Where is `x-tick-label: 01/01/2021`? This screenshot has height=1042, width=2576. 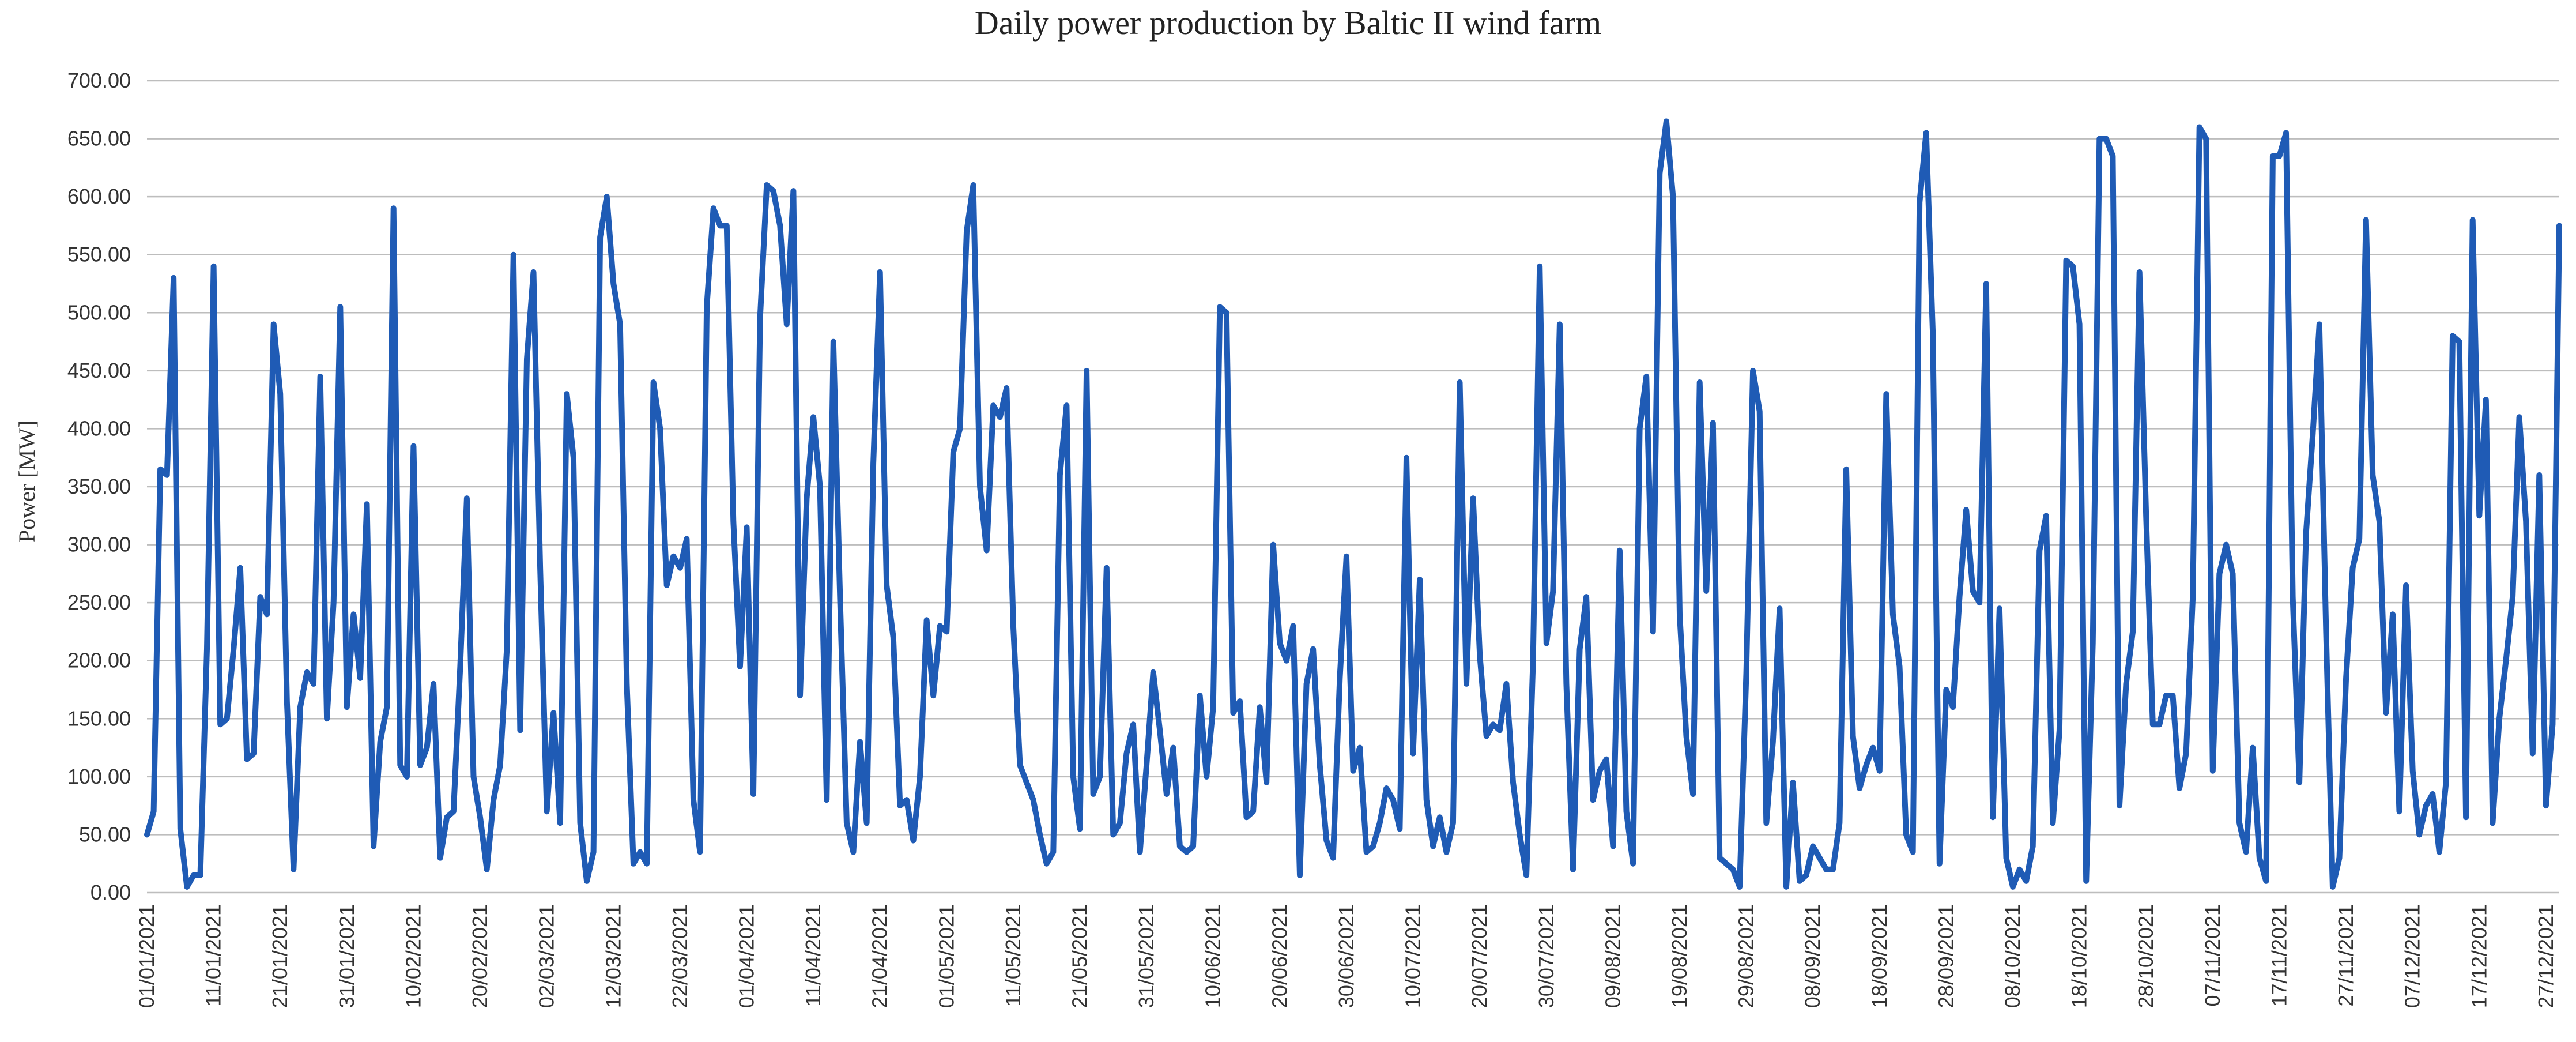 x-tick-label: 01/01/2021 is located at coordinates (147, 956).